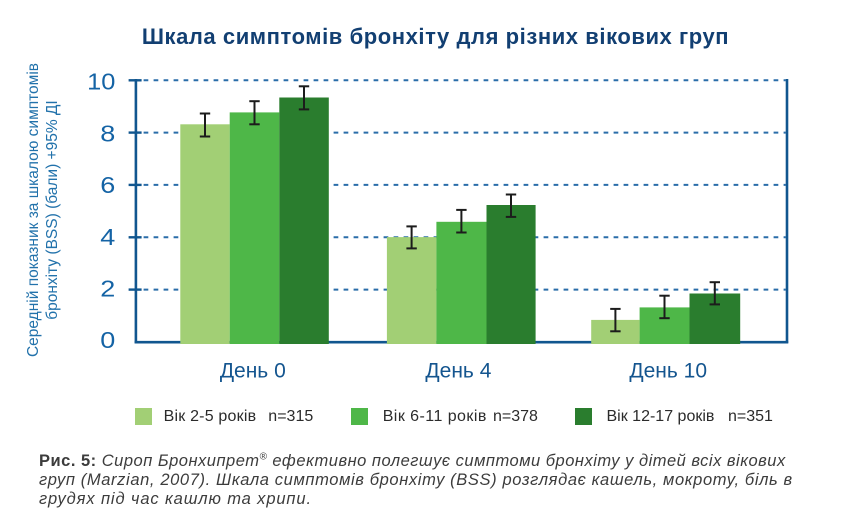 The image size is (865, 516). Describe the element at coordinates (107, 237) in the screenshot. I see `svg-text: 4` at that location.